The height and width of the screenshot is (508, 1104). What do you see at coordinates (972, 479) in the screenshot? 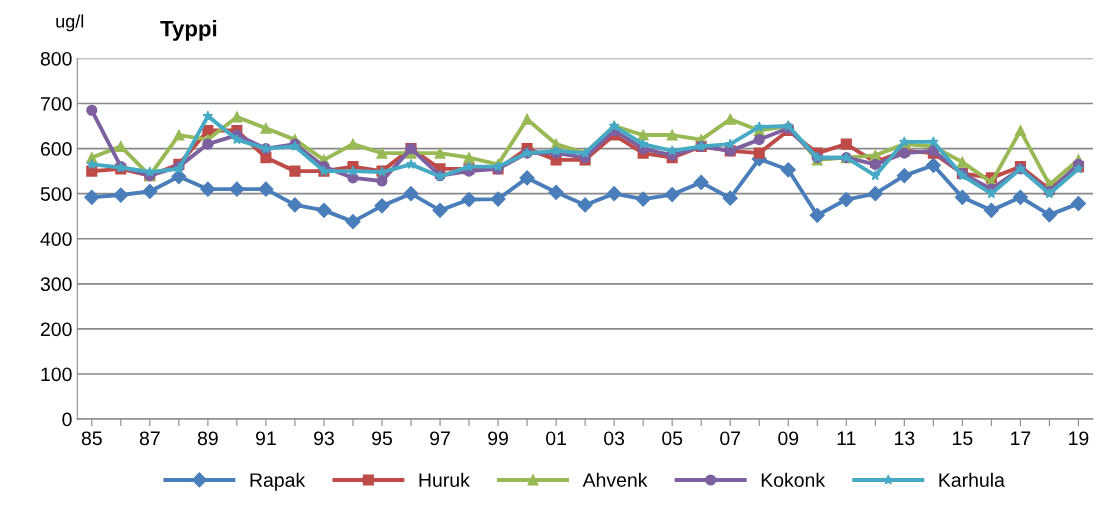
I see `legend-label: Karhula` at bounding box center [972, 479].